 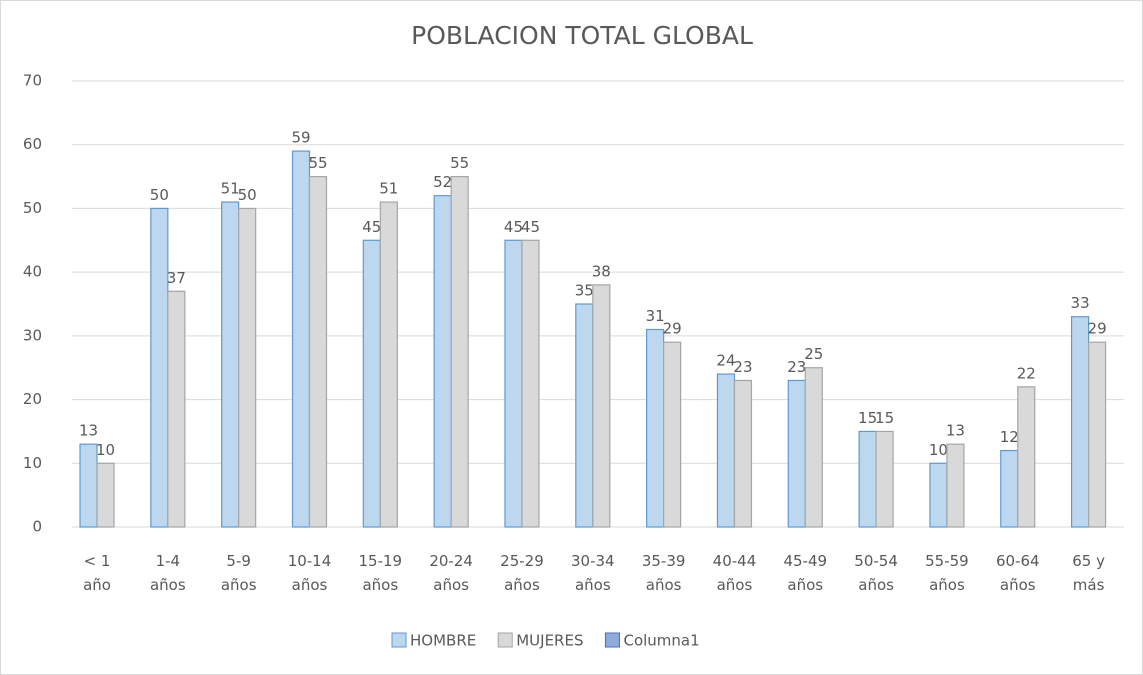 I want to click on x-tick-label: < 1 año, so click(x=97, y=573).